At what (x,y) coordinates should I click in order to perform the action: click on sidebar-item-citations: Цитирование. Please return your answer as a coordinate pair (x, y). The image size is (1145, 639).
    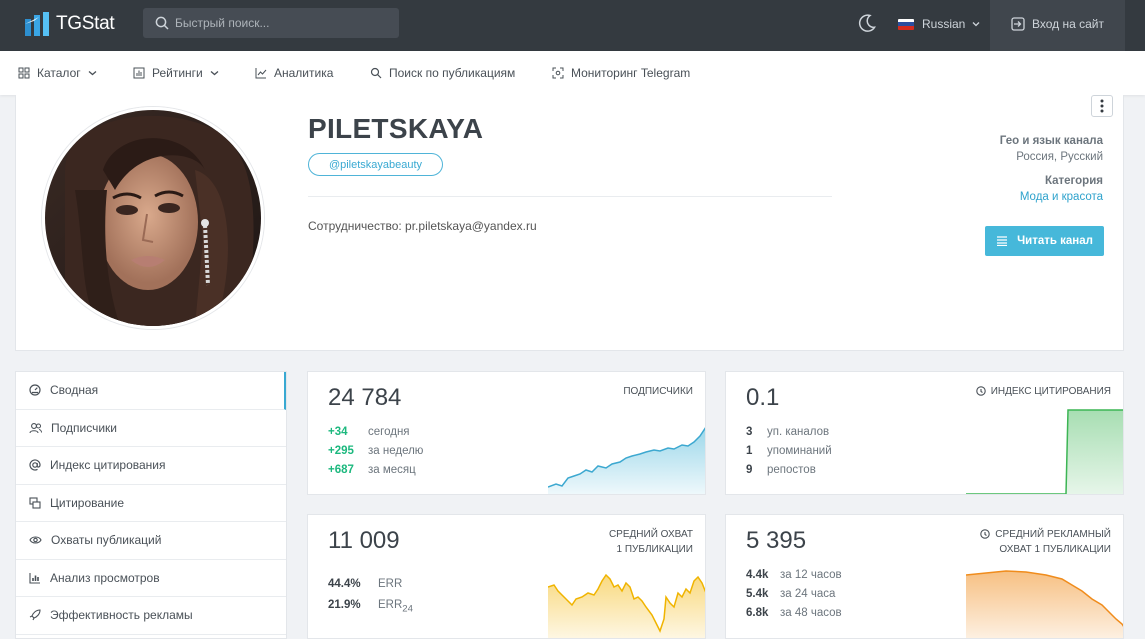
    Looking at the image, I should click on (151, 503).